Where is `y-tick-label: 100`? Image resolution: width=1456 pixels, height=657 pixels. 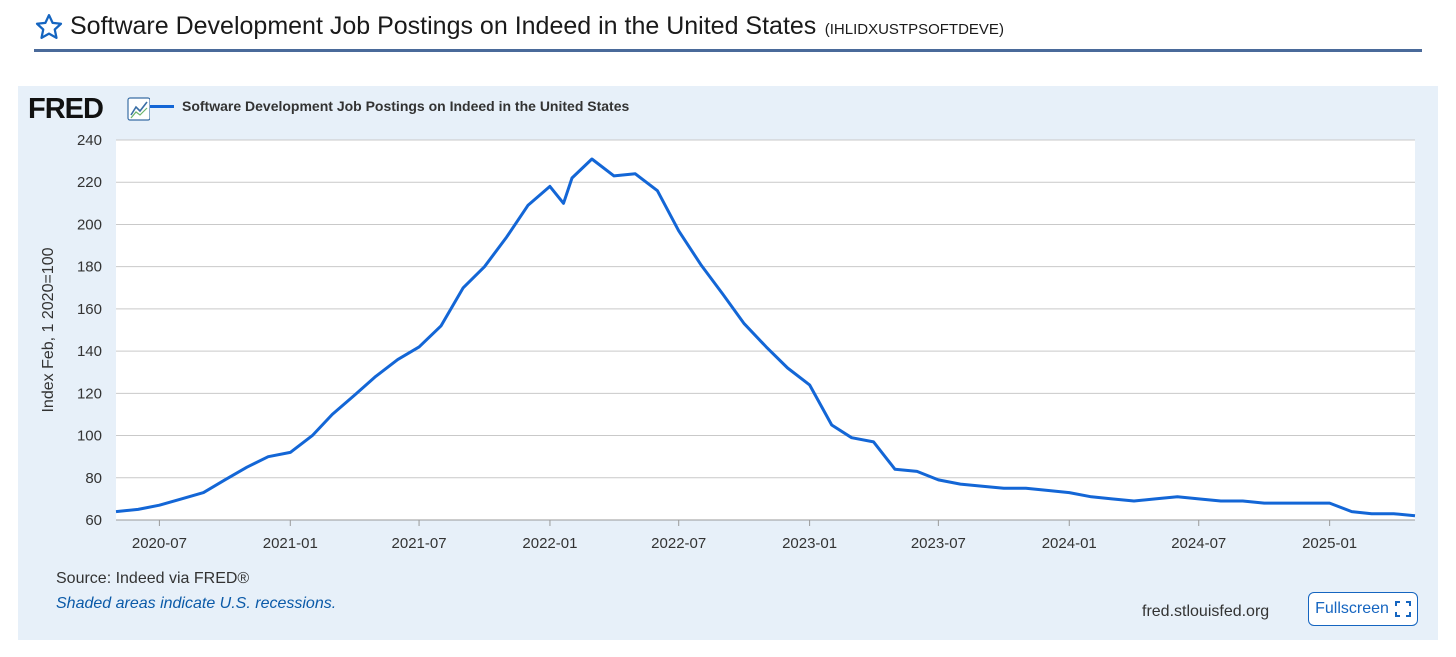
y-tick-label: 100 is located at coordinates (89, 436).